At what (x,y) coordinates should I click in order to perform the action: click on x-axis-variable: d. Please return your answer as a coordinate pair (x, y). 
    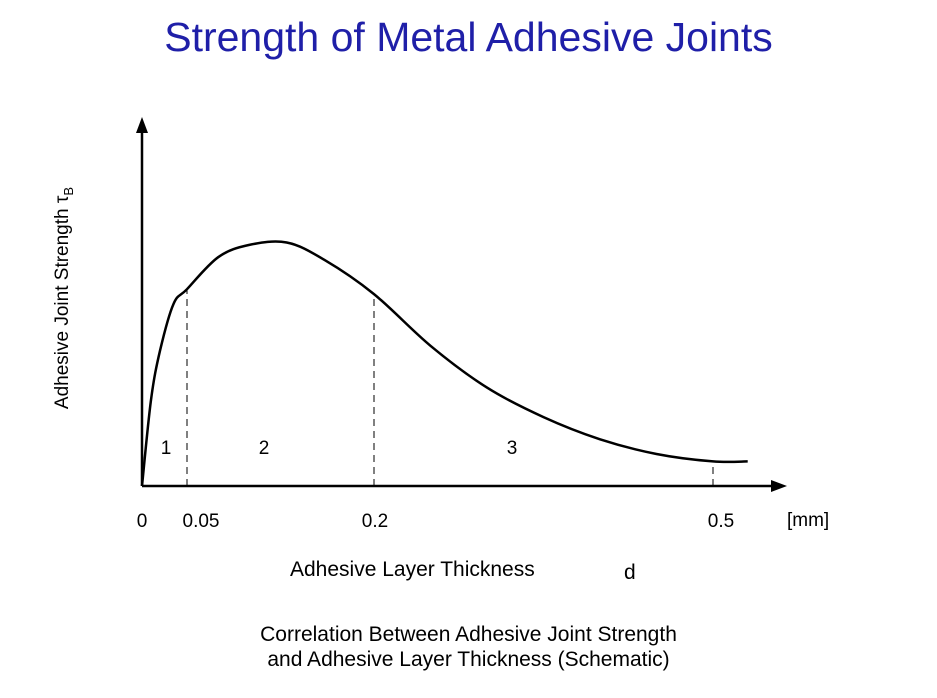
    Looking at the image, I should click on (630, 572).